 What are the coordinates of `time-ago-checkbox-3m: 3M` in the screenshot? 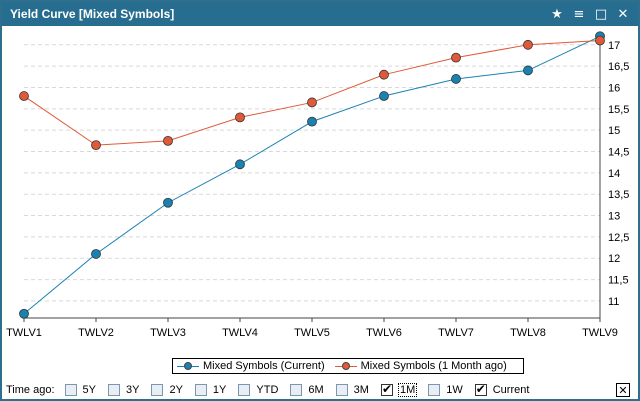 It's located at (352, 390).